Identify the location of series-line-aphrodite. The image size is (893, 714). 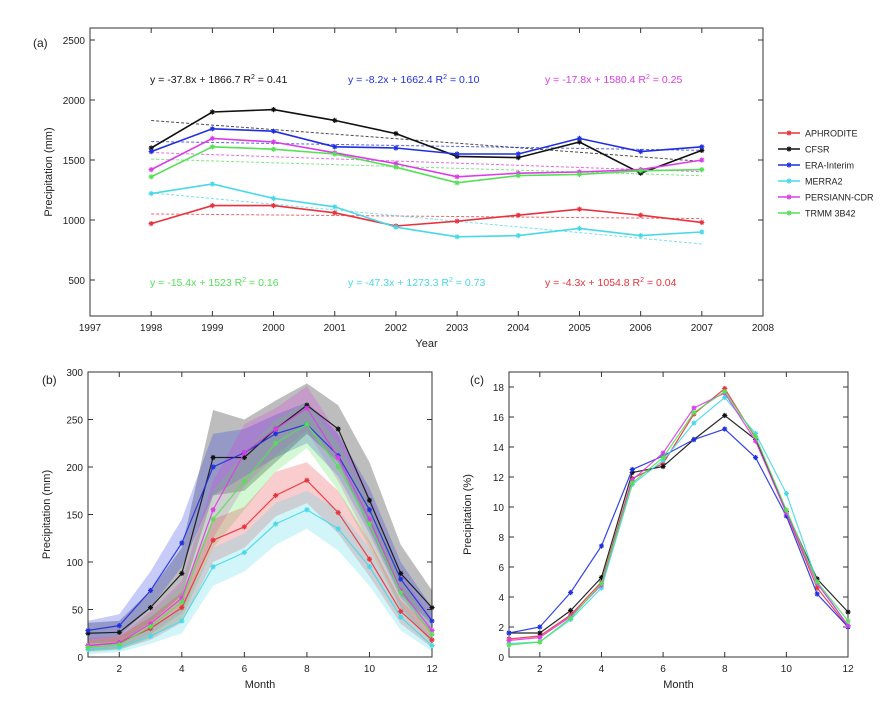
(260, 563).